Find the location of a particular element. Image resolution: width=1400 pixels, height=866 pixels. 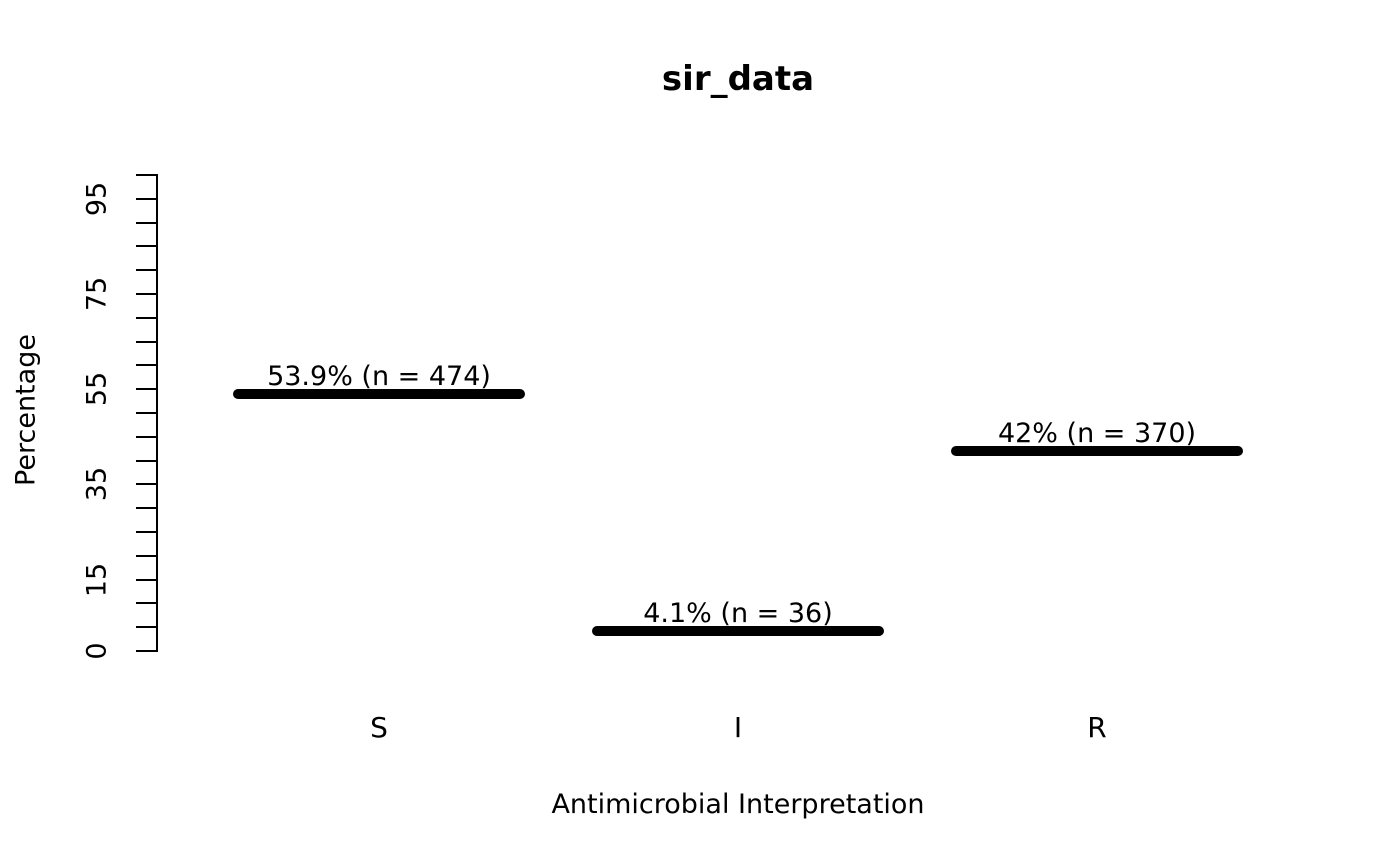

x-category-label-I: I is located at coordinates (738, 727).